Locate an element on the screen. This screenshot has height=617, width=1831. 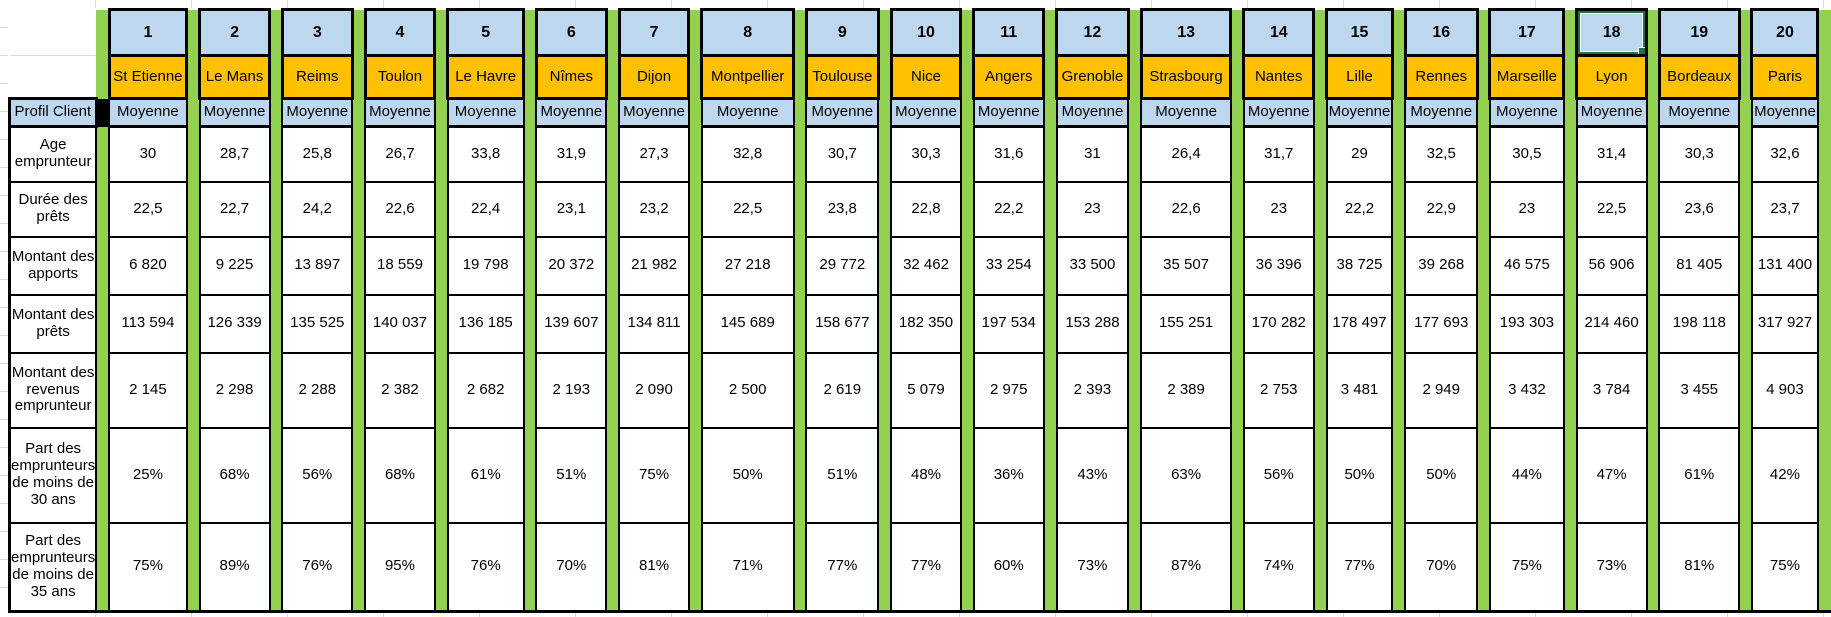
data-cell: 23,7 is located at coordinates (1784, 209).